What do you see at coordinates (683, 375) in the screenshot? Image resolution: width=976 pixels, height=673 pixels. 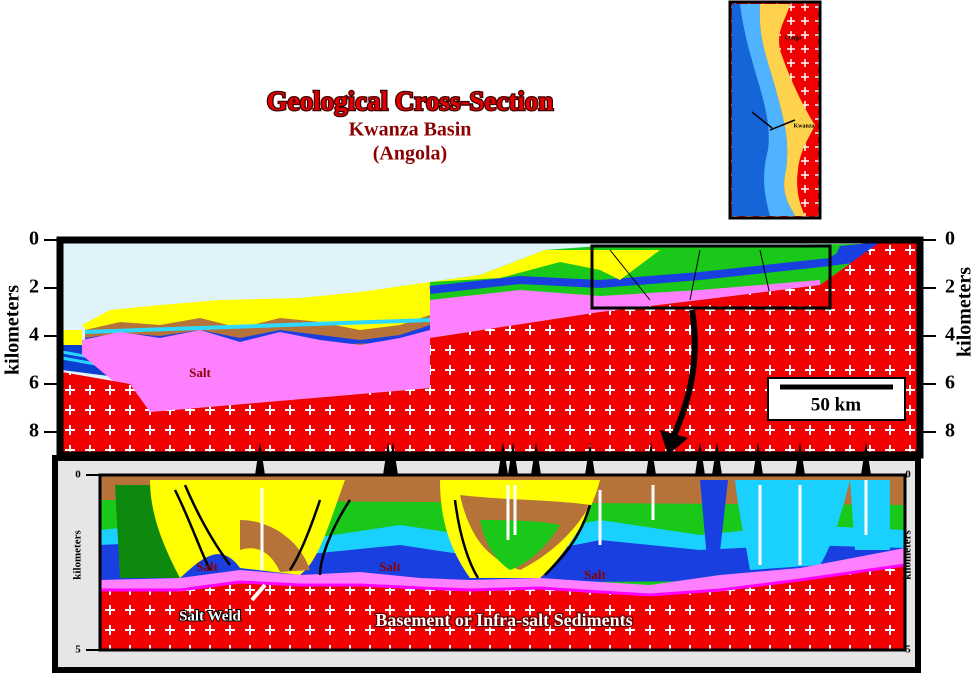 I see `zoom-arrow` at bounding box center [683, 375].